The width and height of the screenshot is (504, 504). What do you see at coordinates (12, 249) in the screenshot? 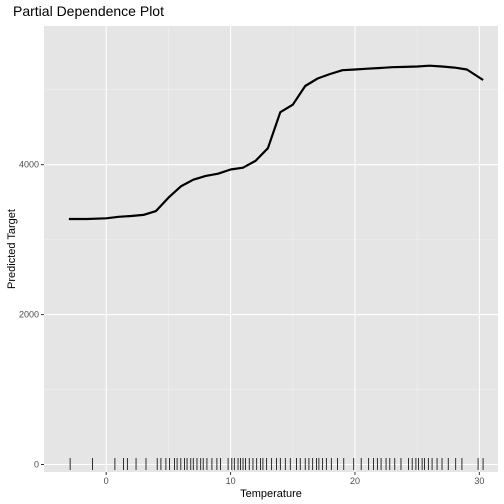
I see `y-axis-title: Predicted Target` at bounding box center [12, 249].